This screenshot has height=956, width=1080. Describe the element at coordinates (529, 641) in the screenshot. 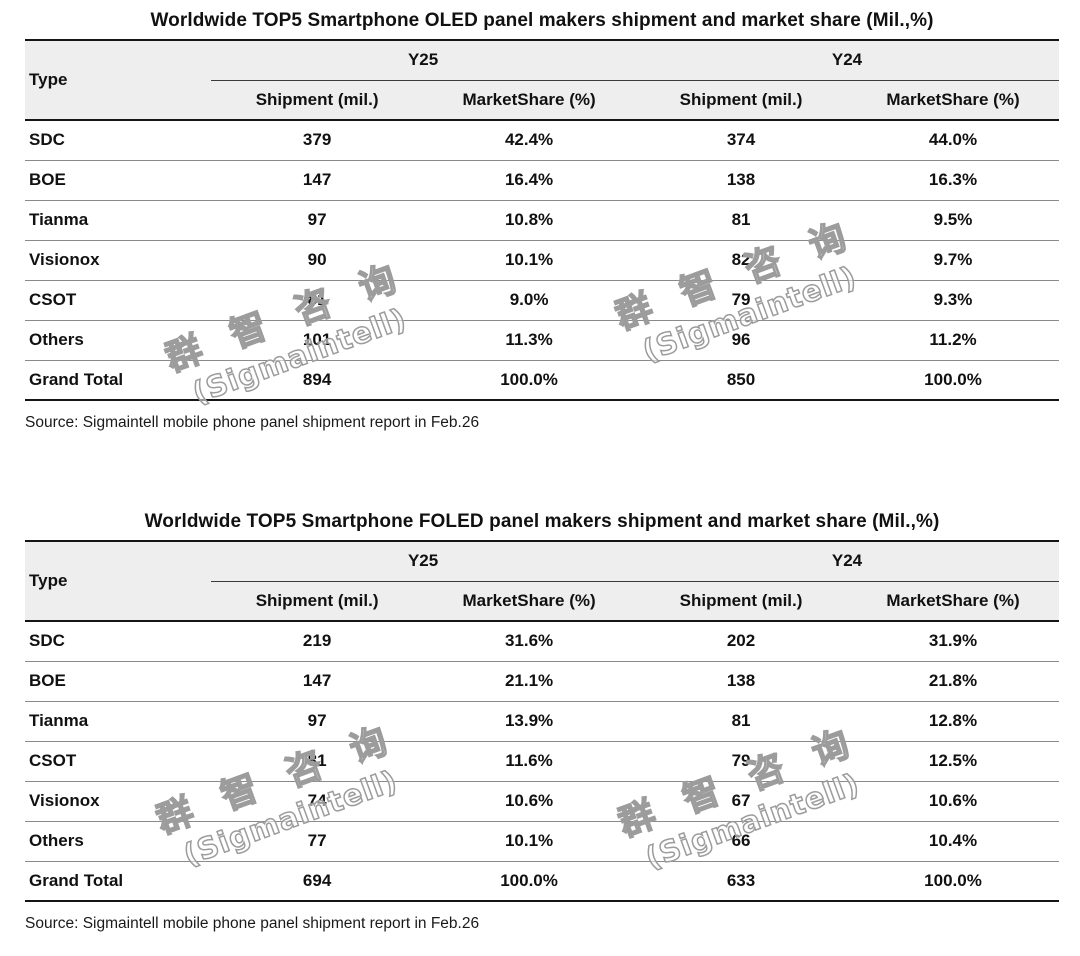

I see `value-cell: 31.6%` at that location.